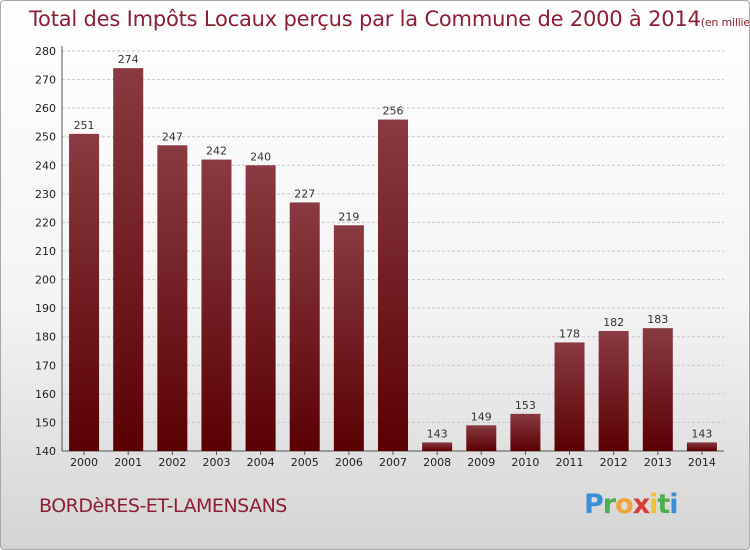 This screenshot has width=750, height=550. Describe the element at coordinates (128, 59) in the screenshot. I see `bar-value-label: 274` at that location.